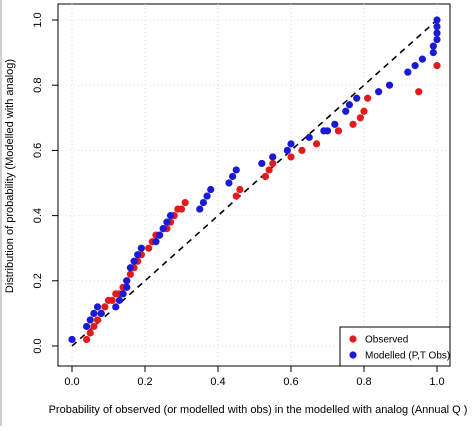 This screenshot has height=431, width=474. What do you see at coordinates (217, 382) in the screenshot?
I see `x-tick-label-2: 0.4` at bounding box center [217, 382].